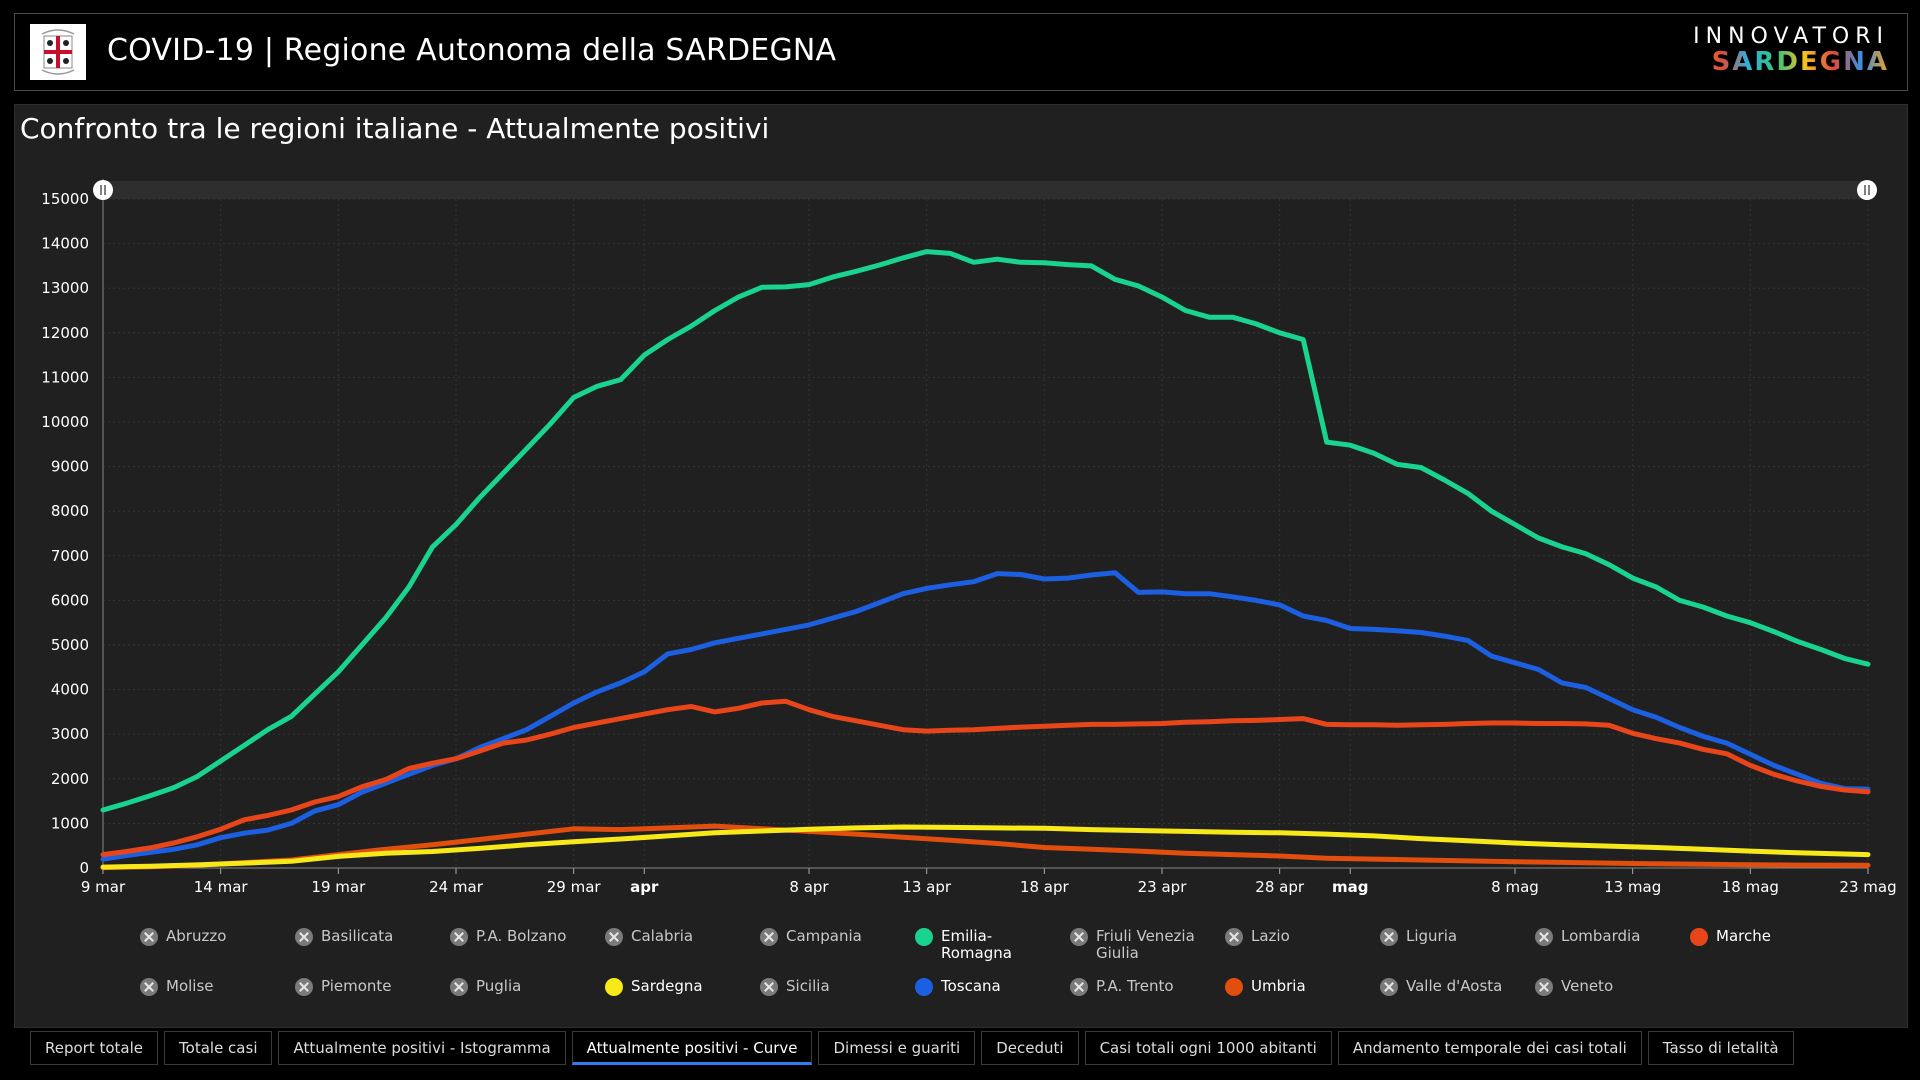 This screenshot has width=1920, height=1080. I want to click on x-tick-label: 13 apr, so click(927, 887).